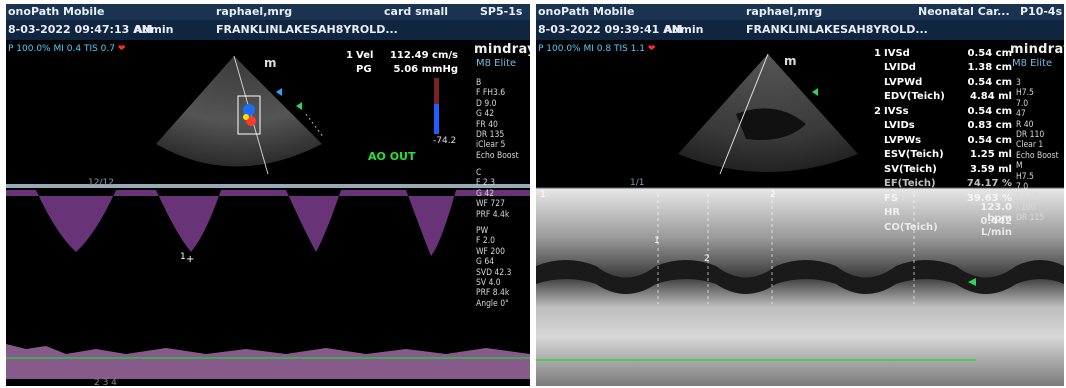  What do you see at coordinates (101, 183) in the screenshot?
I see `depth-marker: 12/12` at bounding box center [101, 183].